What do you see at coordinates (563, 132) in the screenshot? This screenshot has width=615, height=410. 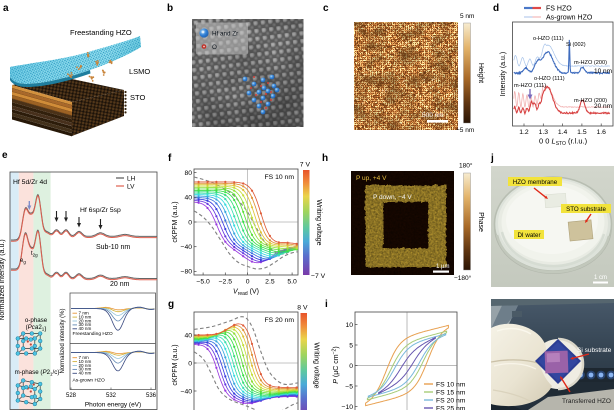 I see `svg-text: 1.4` at bounding box center [563, 132].